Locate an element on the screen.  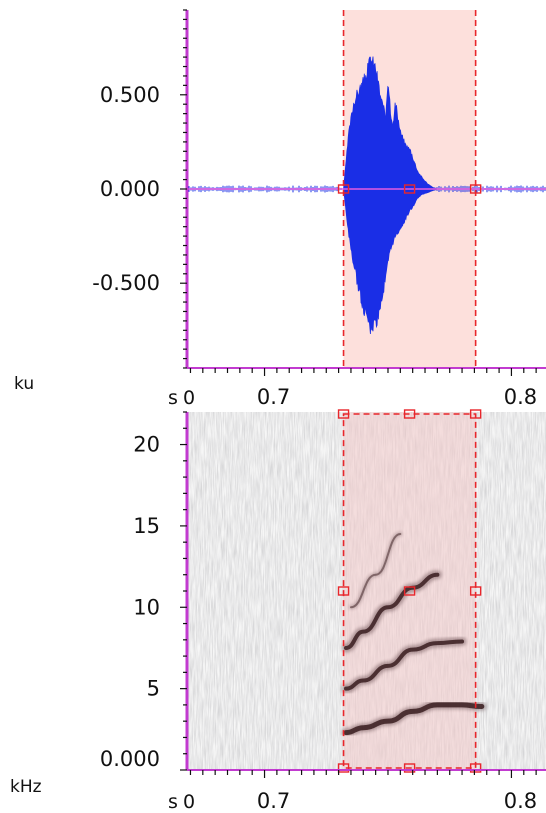
y-axis-unit-label: kHz is located at coordinates (26, 787).